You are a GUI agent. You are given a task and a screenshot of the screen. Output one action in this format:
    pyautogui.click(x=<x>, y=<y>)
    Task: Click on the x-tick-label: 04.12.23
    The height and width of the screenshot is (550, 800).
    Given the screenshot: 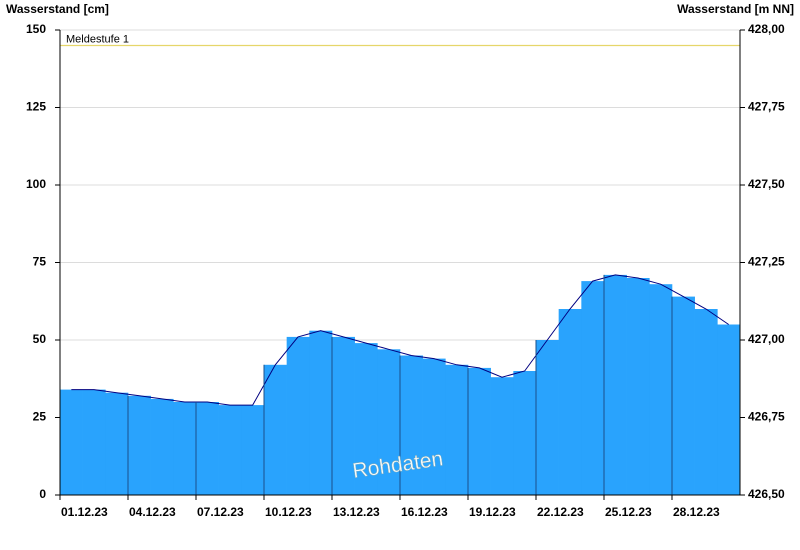 What is the action you would take?
    pyautogui.click(x=152, y=512)
    